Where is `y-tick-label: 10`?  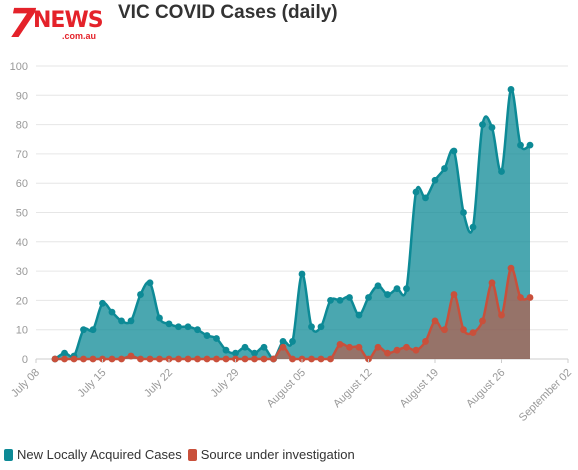
y-tick-label: 10 is located at coordinates (22, 331).